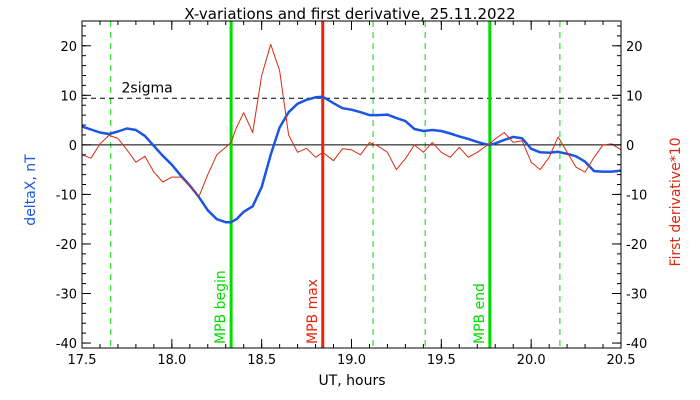 The width and height of the screenshot is (700, 400). What do you see at coordinates (66, 195) in the screenshot?
I see `y-tick-label-left: -10` at bounding box center [66, 195].